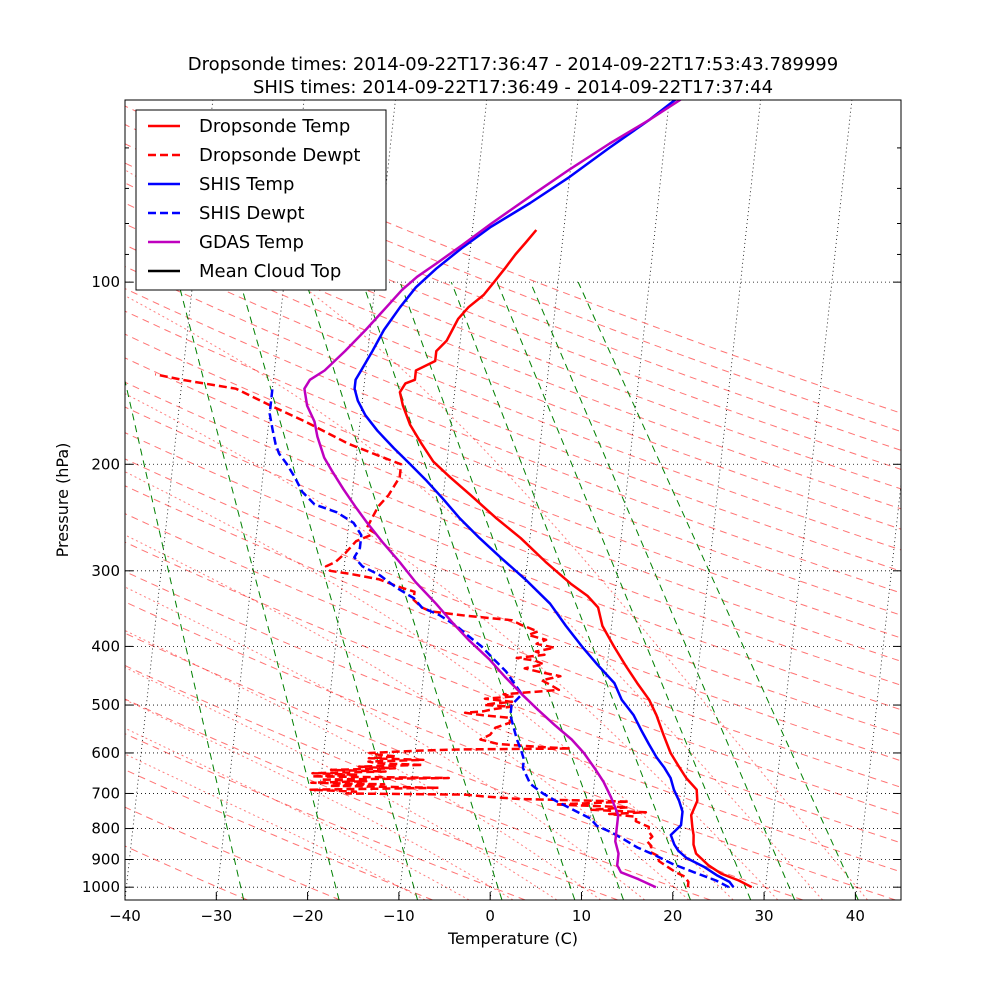 This screenshot has width=1000, height=1000. Describe the element at coordinates (125, 916) in the screenshot. I see `x-tick-label: −40` at that location.